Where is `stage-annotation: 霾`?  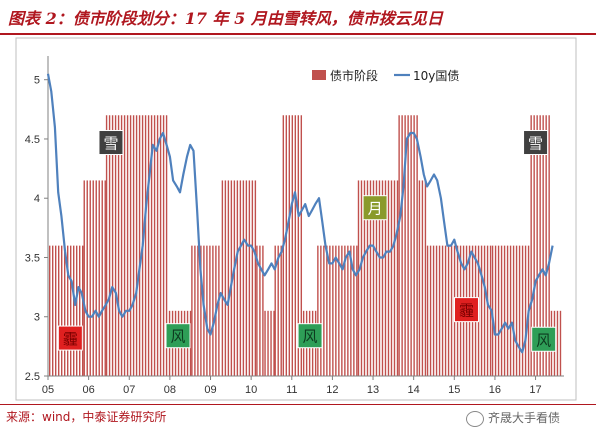
stage-annotation: 霾 is located at coordinates (70, 338).